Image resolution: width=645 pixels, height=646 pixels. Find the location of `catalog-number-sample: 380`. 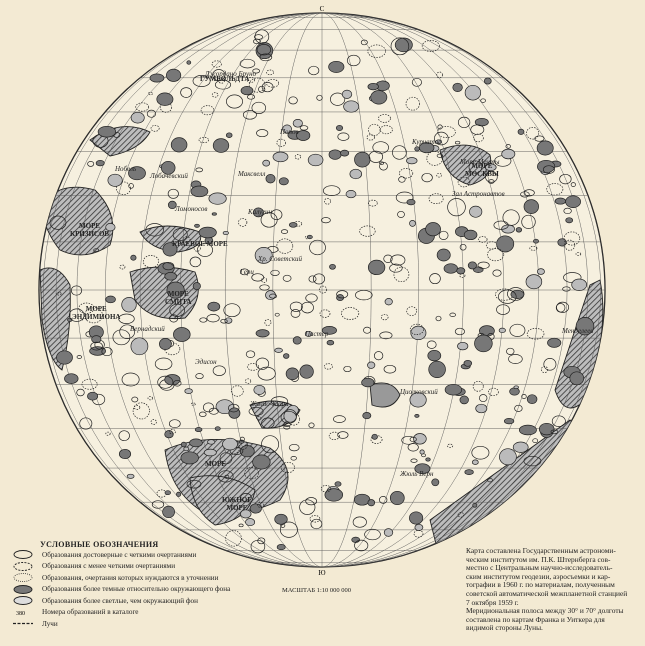

catalog-number-sample: 380 is located at coordinates (20, 614).